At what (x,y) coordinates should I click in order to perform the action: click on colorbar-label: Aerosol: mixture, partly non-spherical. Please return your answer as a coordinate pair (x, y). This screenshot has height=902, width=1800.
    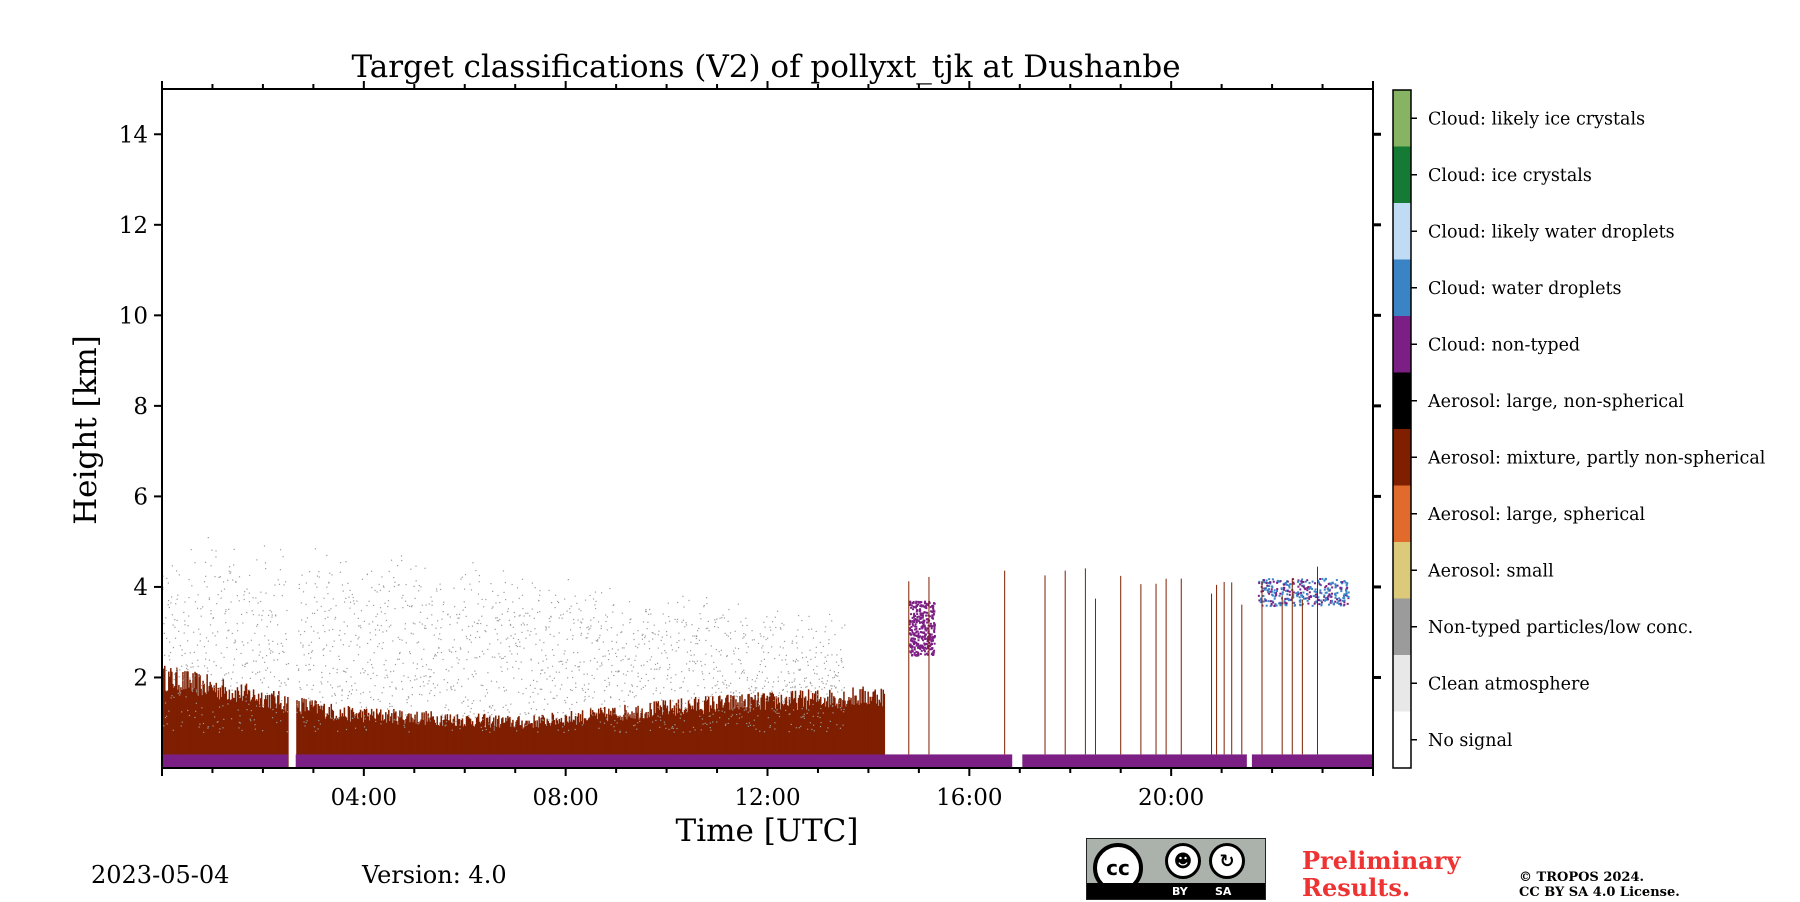
    Looking at the image, I should click on (1596, 458).